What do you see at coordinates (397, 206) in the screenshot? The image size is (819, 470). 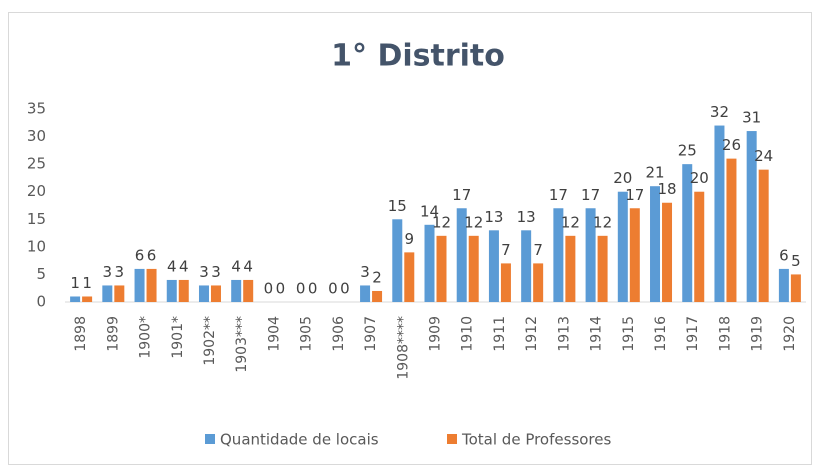 I see `data-label: 15` at bounding box center [397, 206].